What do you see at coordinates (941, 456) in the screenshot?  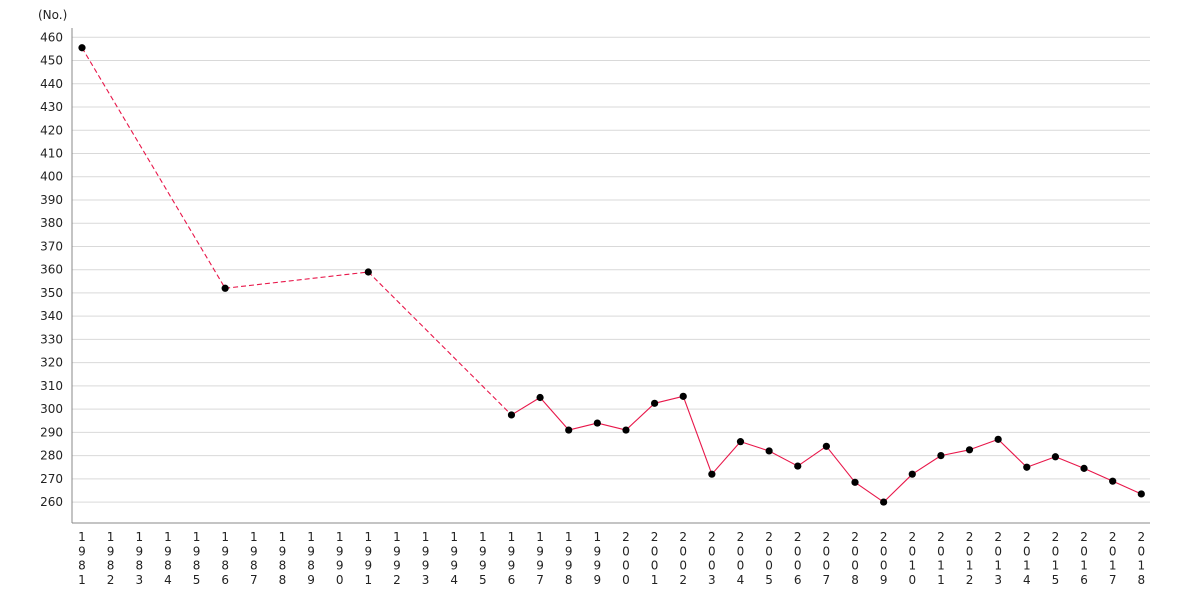 I see `data-point-2011` at bounding box center [941, 456].